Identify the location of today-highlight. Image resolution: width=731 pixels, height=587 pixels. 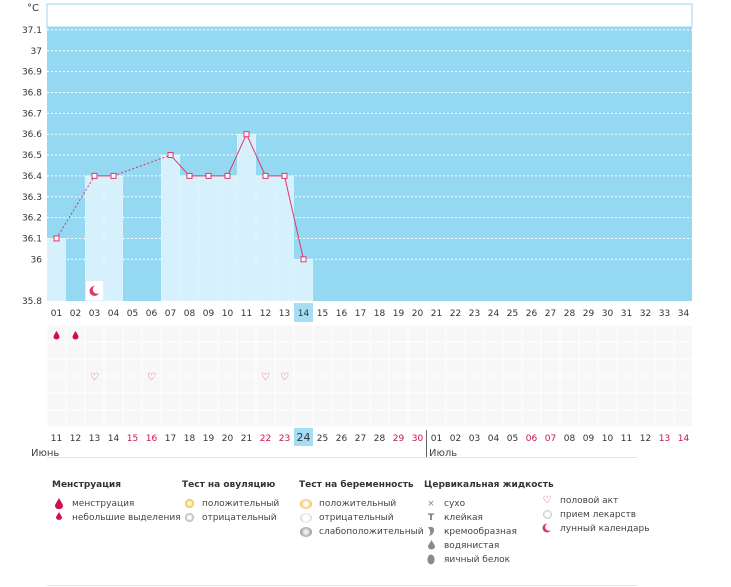
(303, 312).